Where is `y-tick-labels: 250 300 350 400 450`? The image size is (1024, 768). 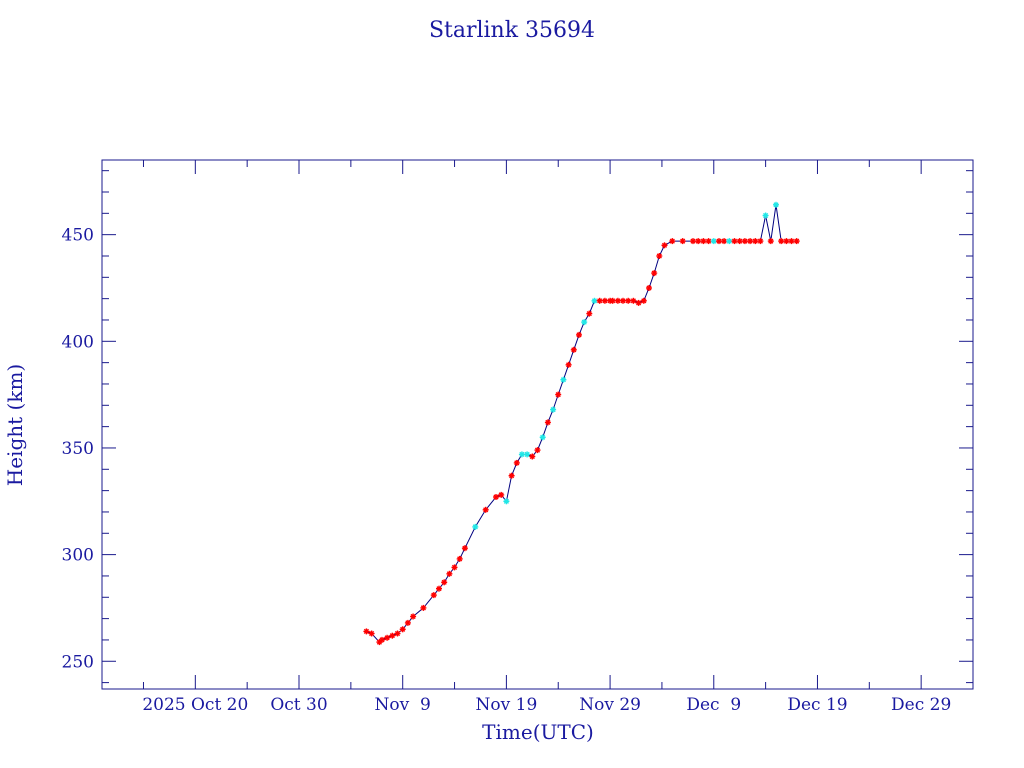
y-tick-labels: 250 300 350 400 450 is located at coordinates (78, 449).